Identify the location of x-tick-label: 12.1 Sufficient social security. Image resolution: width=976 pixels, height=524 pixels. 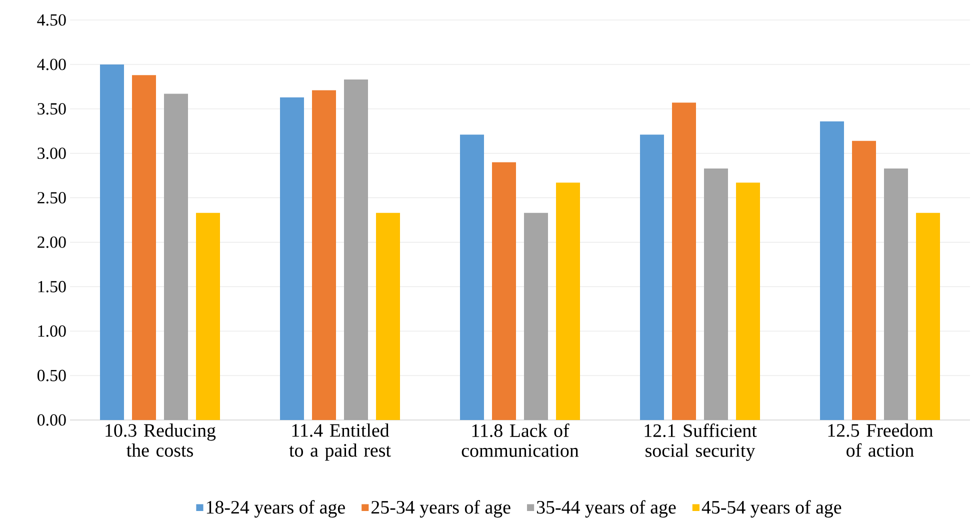
(700, 442).